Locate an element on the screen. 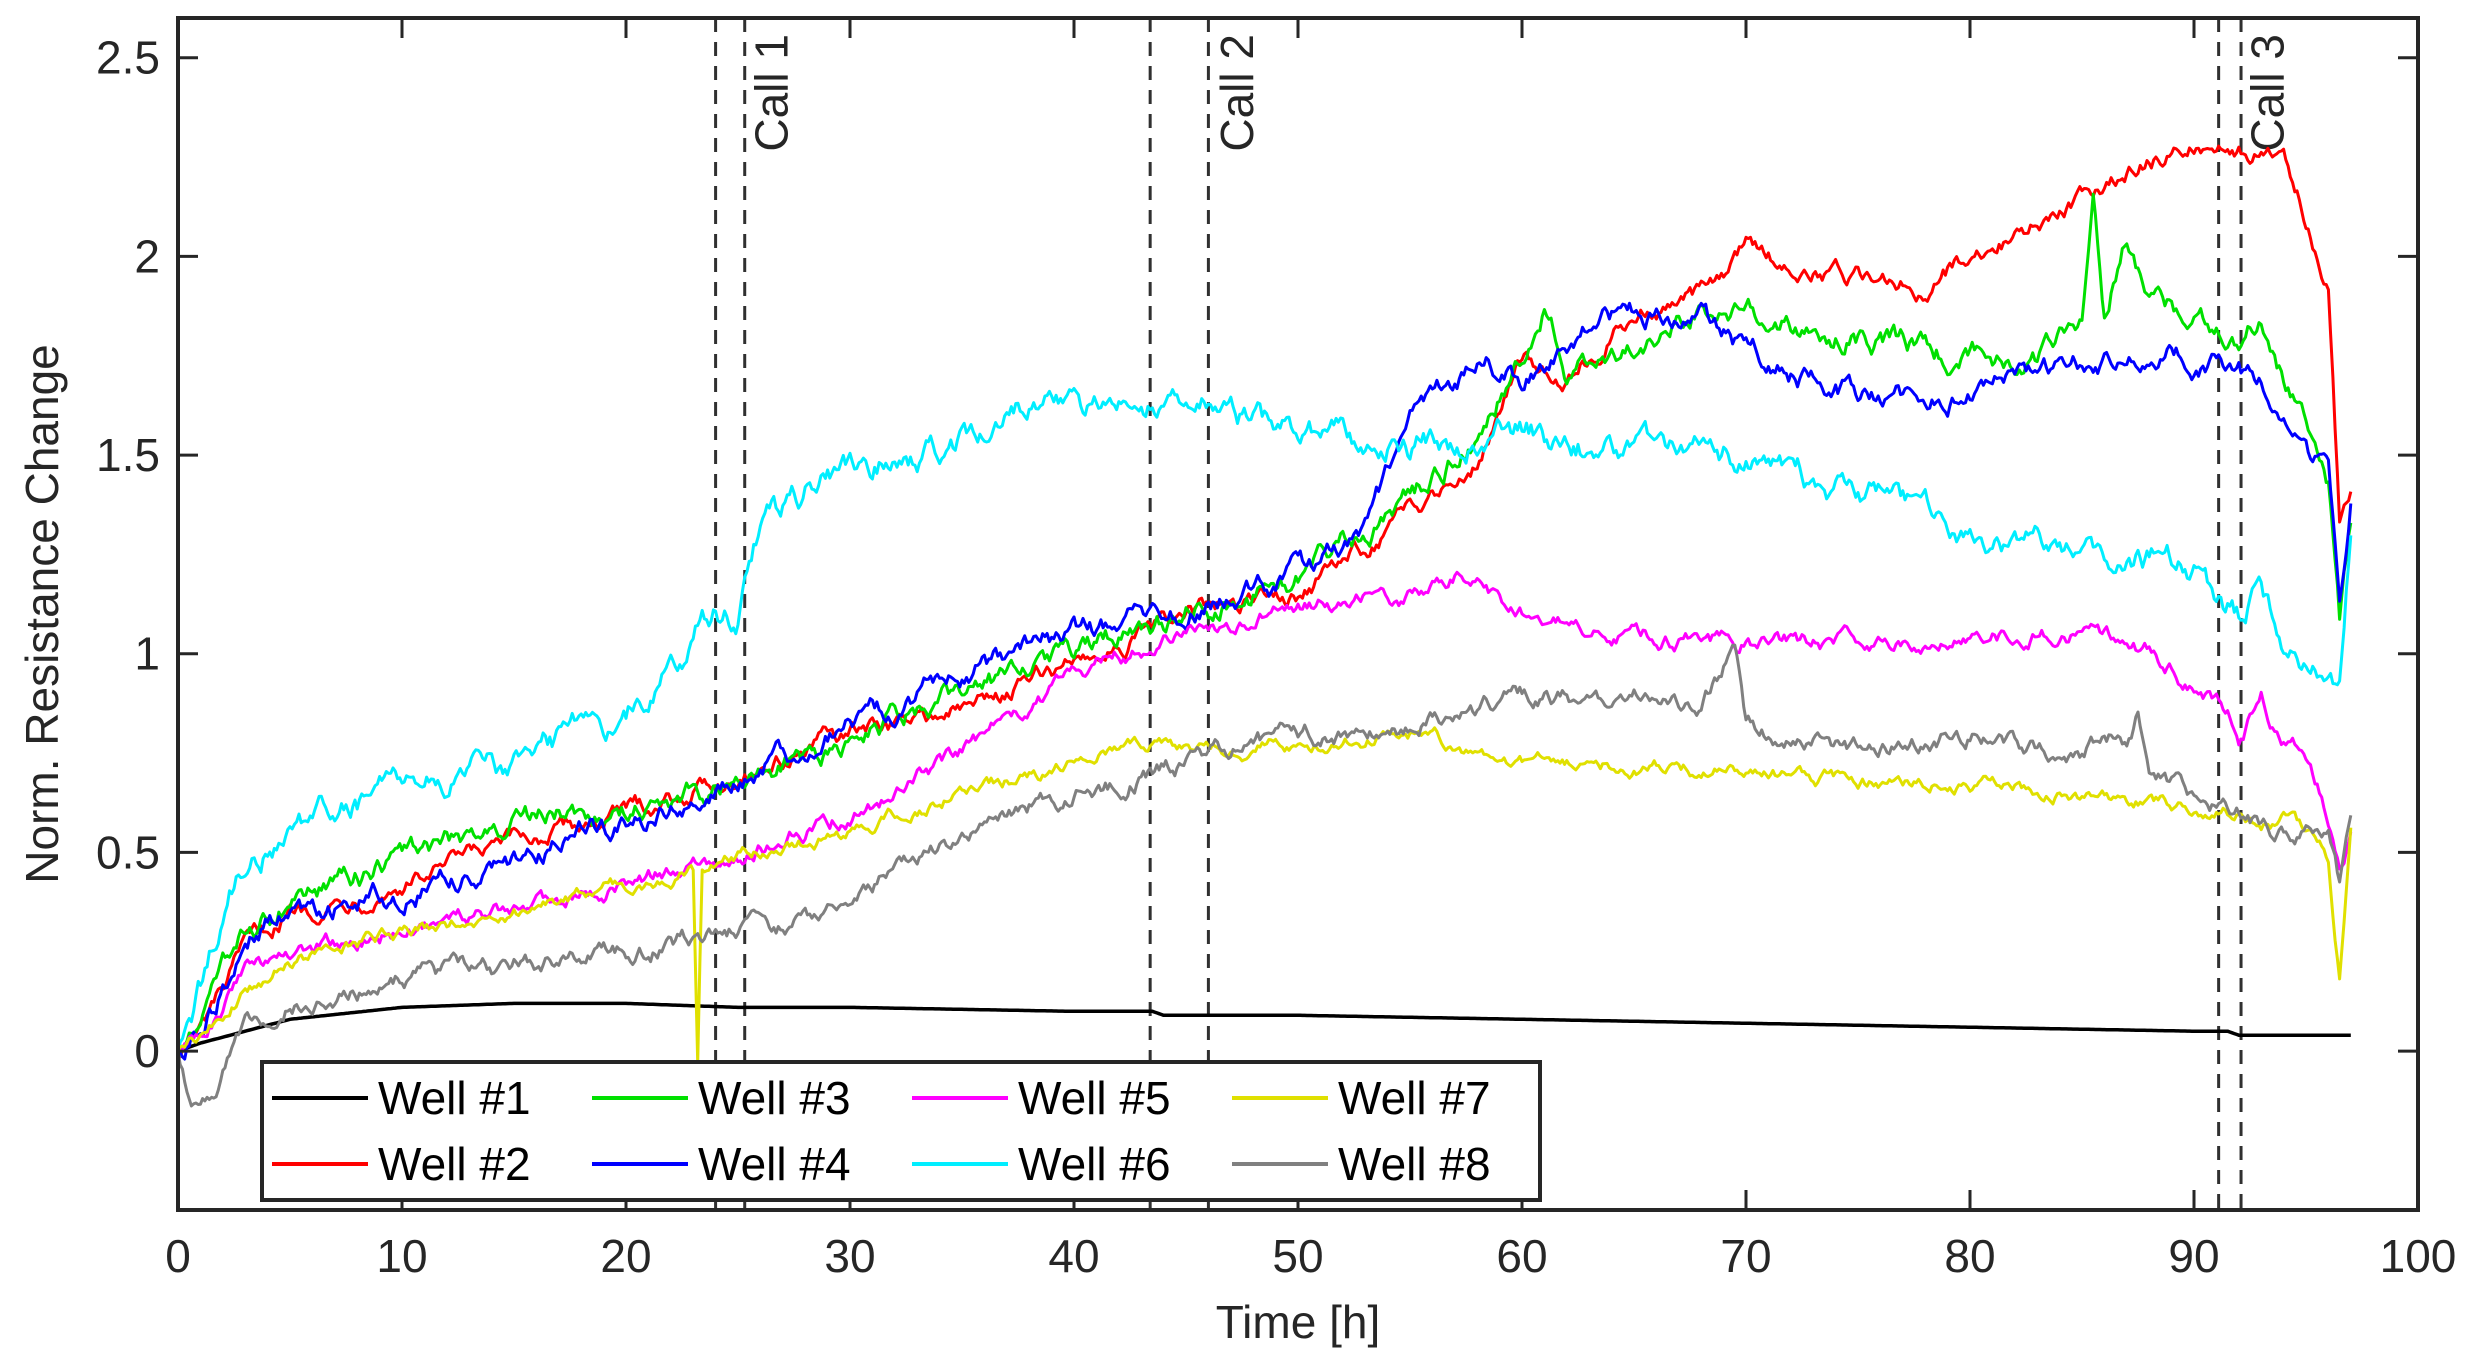 The height and width of the screenshot is (1367, 2482). legend-label-6: Well #6 is located at coordinates (1094, 1164).